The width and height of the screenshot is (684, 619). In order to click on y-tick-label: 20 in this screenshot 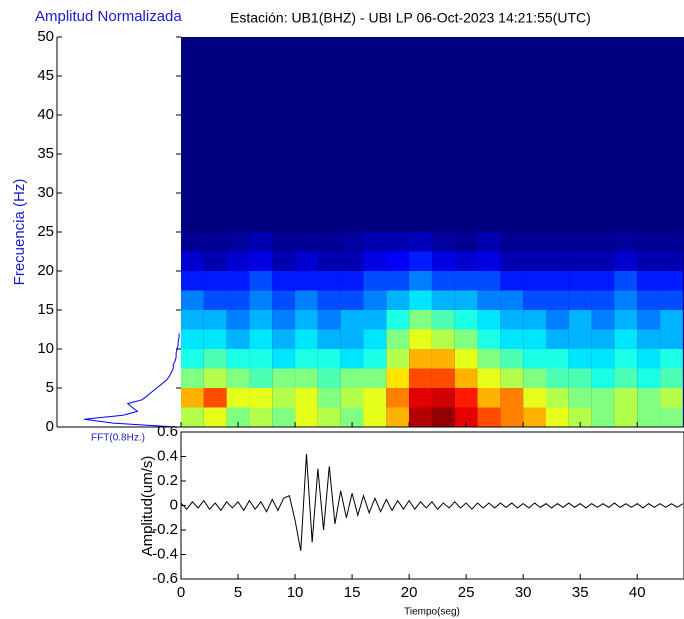, I will do `click(45, 270)`.